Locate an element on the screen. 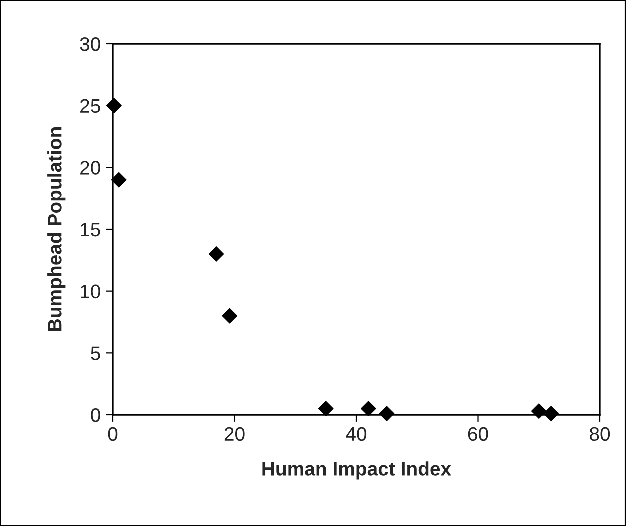 The image size is (626, 526). x-tick-label: 0 is located at coordinates (113, 434).